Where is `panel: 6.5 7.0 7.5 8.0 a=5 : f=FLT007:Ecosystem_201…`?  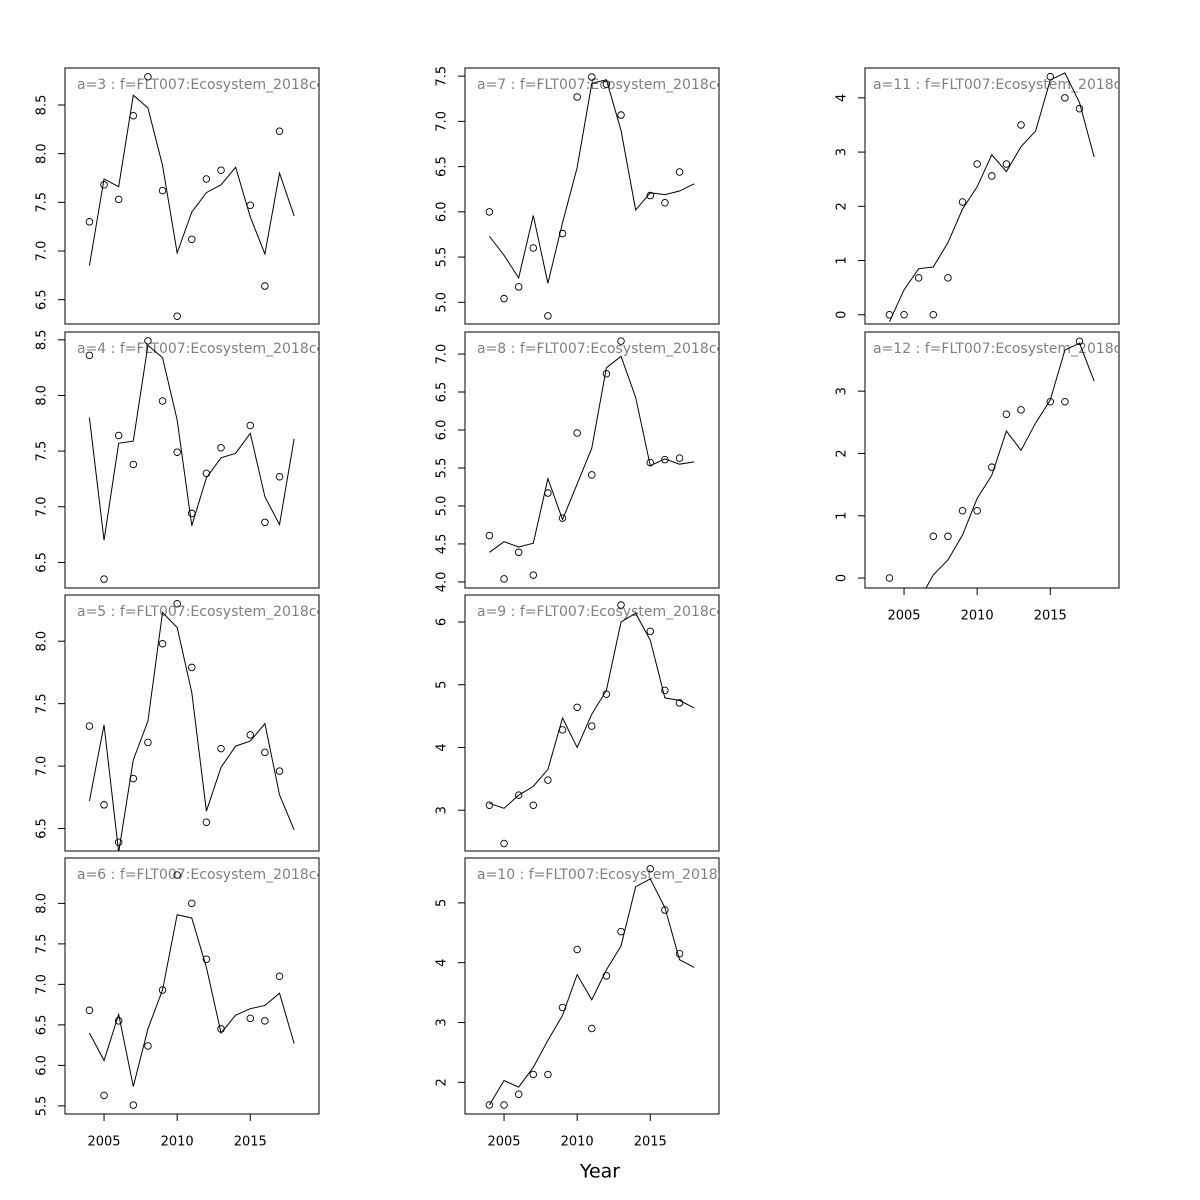 panel: 6.5 7.0 7.5 8.0 a=5 : f=FLT007:Ecosystem_201… is located at coordinates (177, 723).